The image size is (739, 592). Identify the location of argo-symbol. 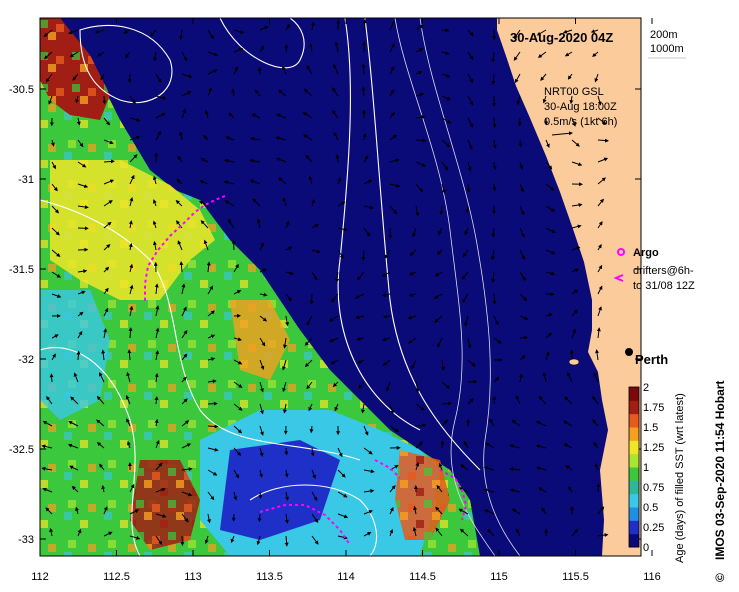
(621, 252).